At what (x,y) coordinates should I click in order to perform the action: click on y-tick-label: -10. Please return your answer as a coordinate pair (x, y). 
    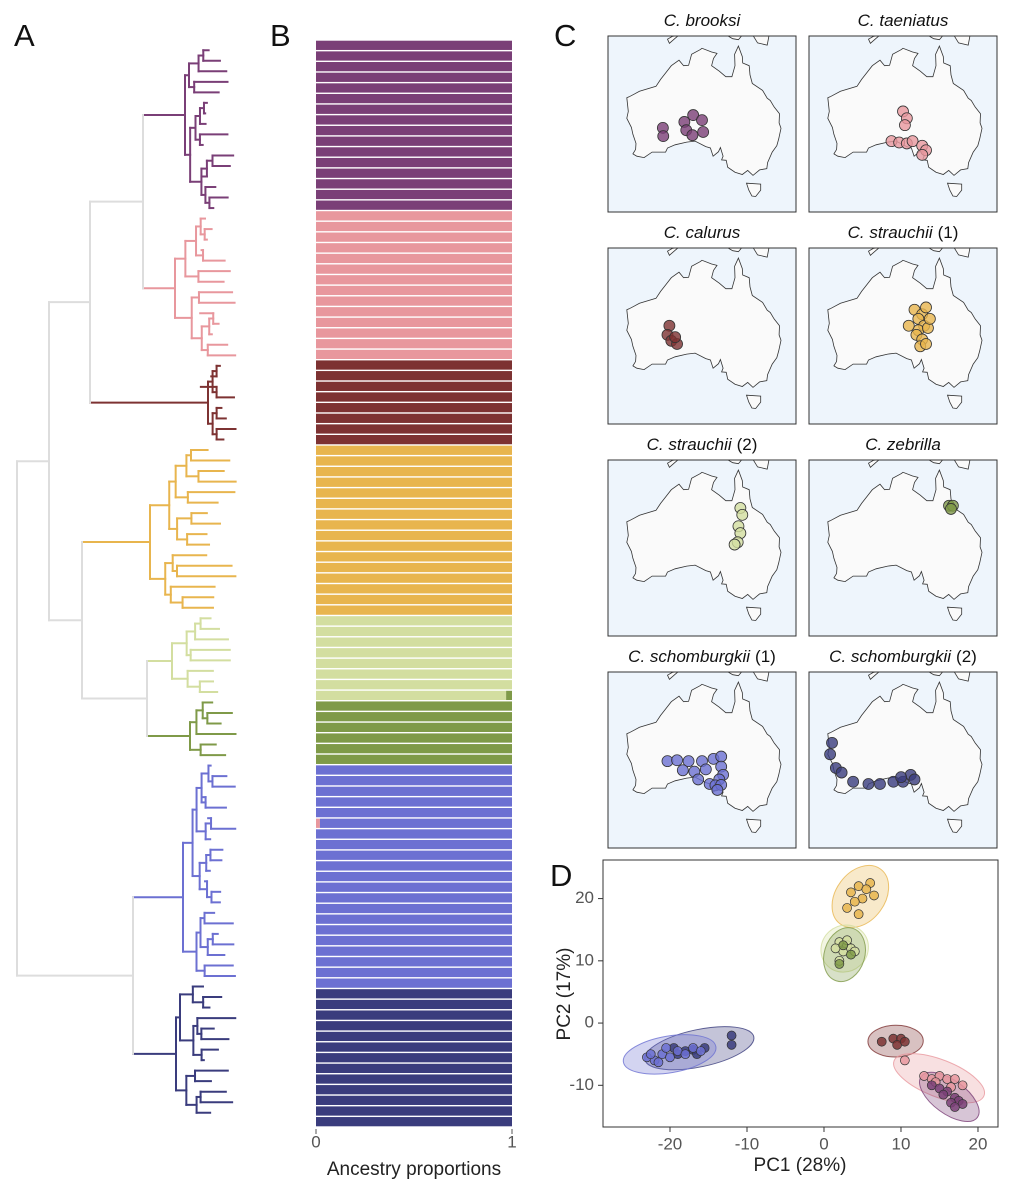
    Looking at the image, I should click on (581, 1084).